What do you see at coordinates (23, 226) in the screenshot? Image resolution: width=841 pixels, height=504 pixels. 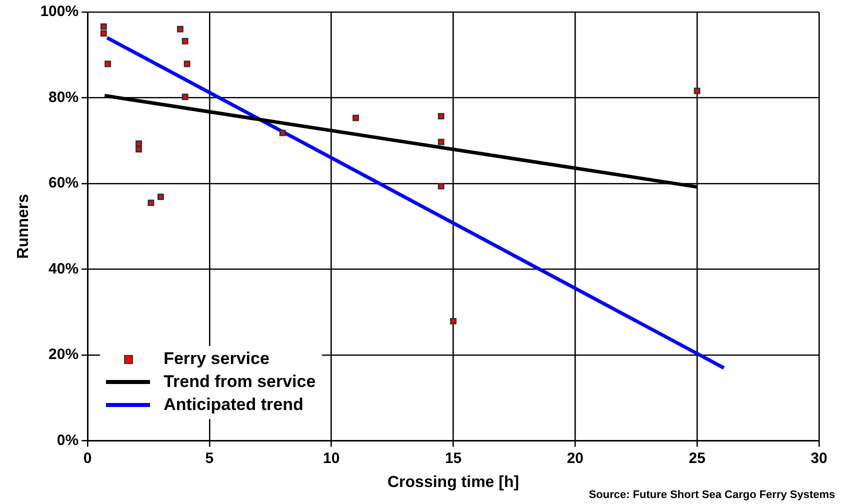 I see `y-axis-title: Runners` at bounding box center [23, 226].